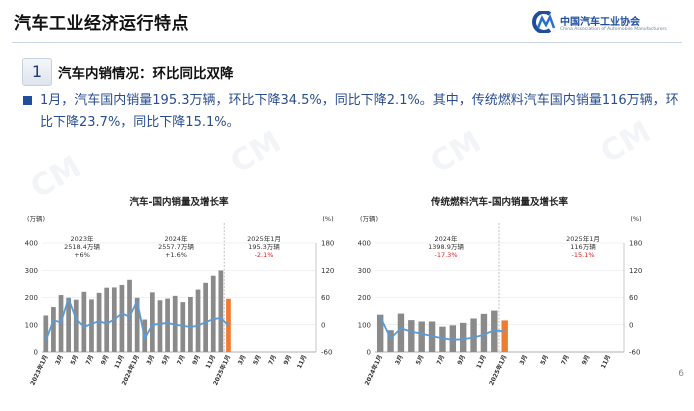 The height and width of the screenshot is (411, 694). Describe the element at coordinates (82, 255) in the screenshot. I see `annotation-growth: +6%` at that location.